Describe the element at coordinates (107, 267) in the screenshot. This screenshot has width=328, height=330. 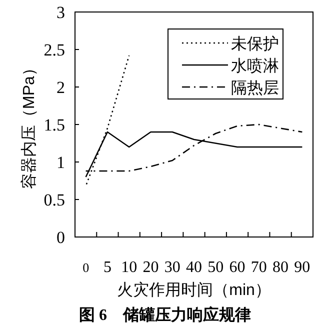
I see `x-tick-label: 5` at that location.